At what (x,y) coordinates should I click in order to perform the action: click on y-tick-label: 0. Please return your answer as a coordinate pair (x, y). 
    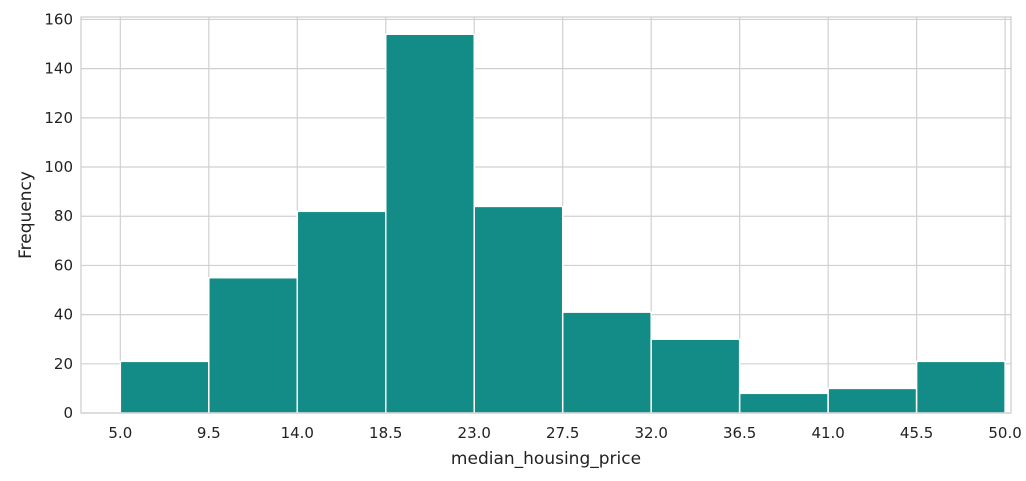
    Looking at the image, I should click on (68, 413).